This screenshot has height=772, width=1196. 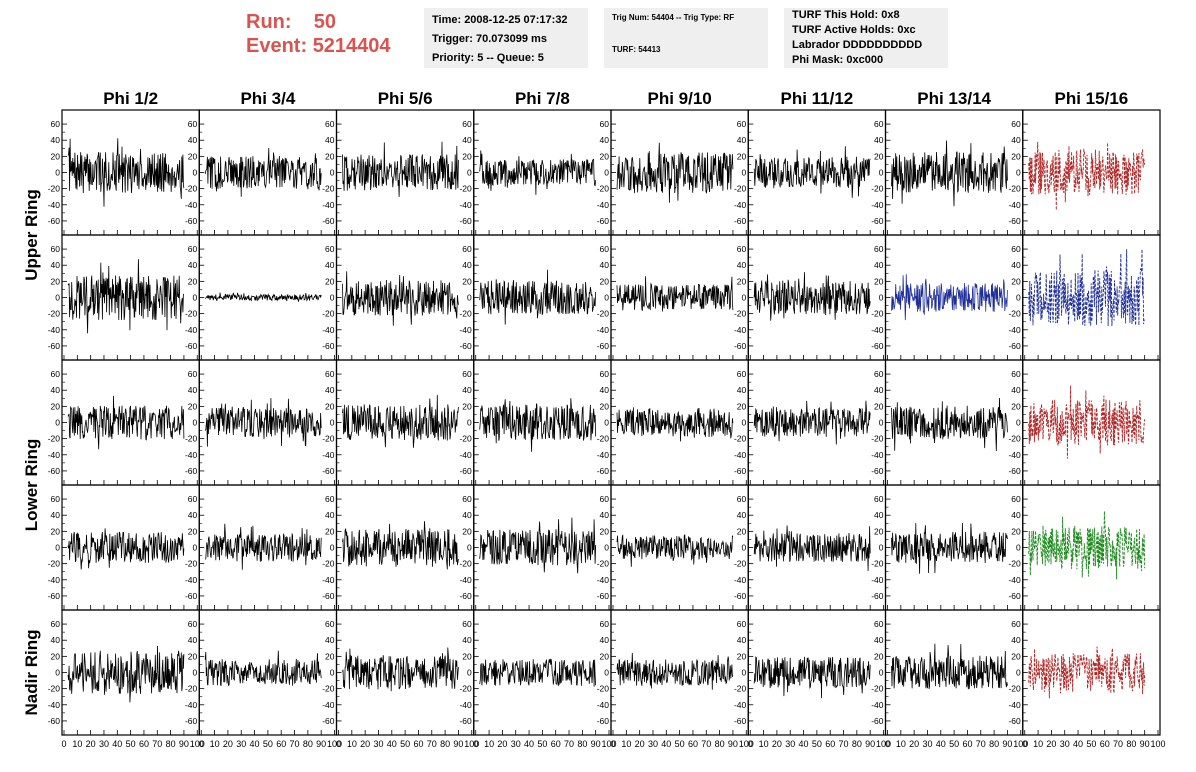 I want to click on y-tick-label-r3-c2: -40, so click(x=328, y=580).